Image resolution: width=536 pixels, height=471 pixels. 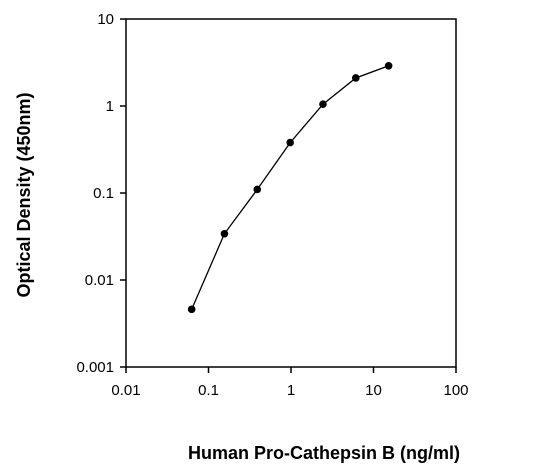 What do you see at coordinates (125, 390) in the screenshot?
I see `x-tick-label: 0.01` at bounding box center [125, 390].